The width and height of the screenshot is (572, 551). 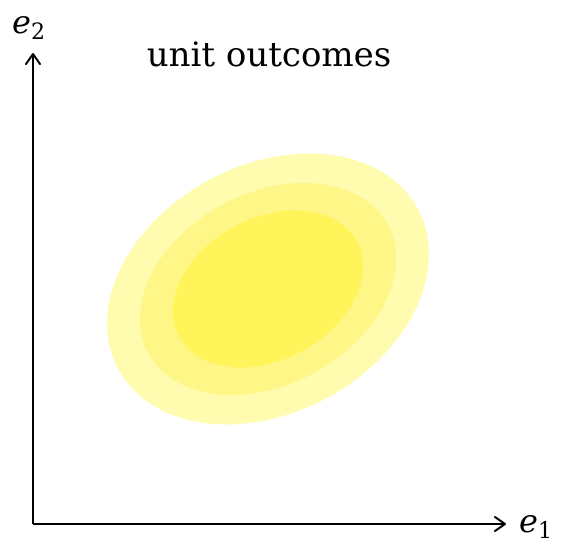 What do you see at coordinates (500, 524) in the screenshot?
I see `x-axis-arrow` at bounding box center [500, 524].